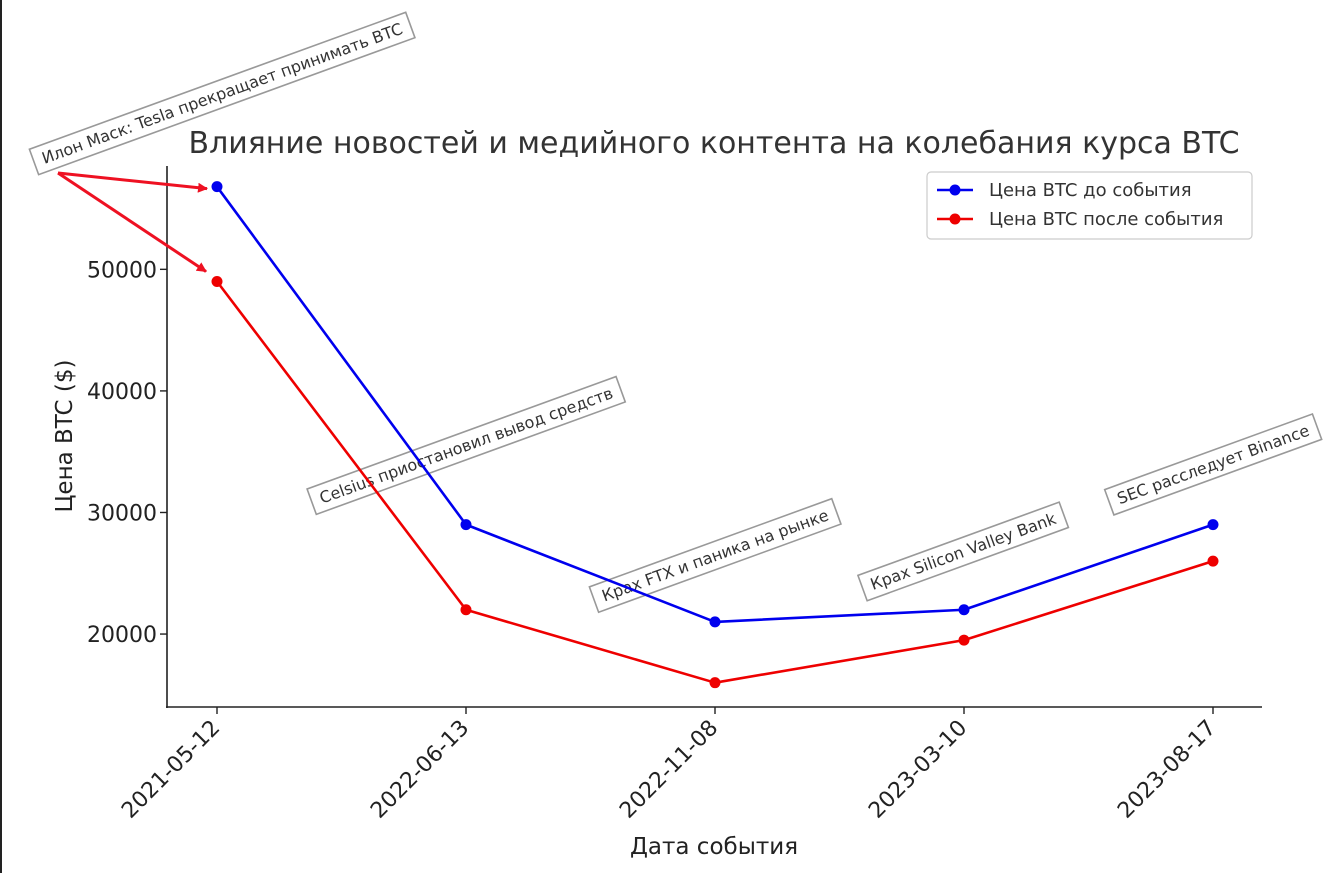 The width and height of the screenshot is (1334, 873). What do you see at coordinates (122, 392) in the screenshot?
I see `y-tick-label: 40000` at bounding box center [122, 392].